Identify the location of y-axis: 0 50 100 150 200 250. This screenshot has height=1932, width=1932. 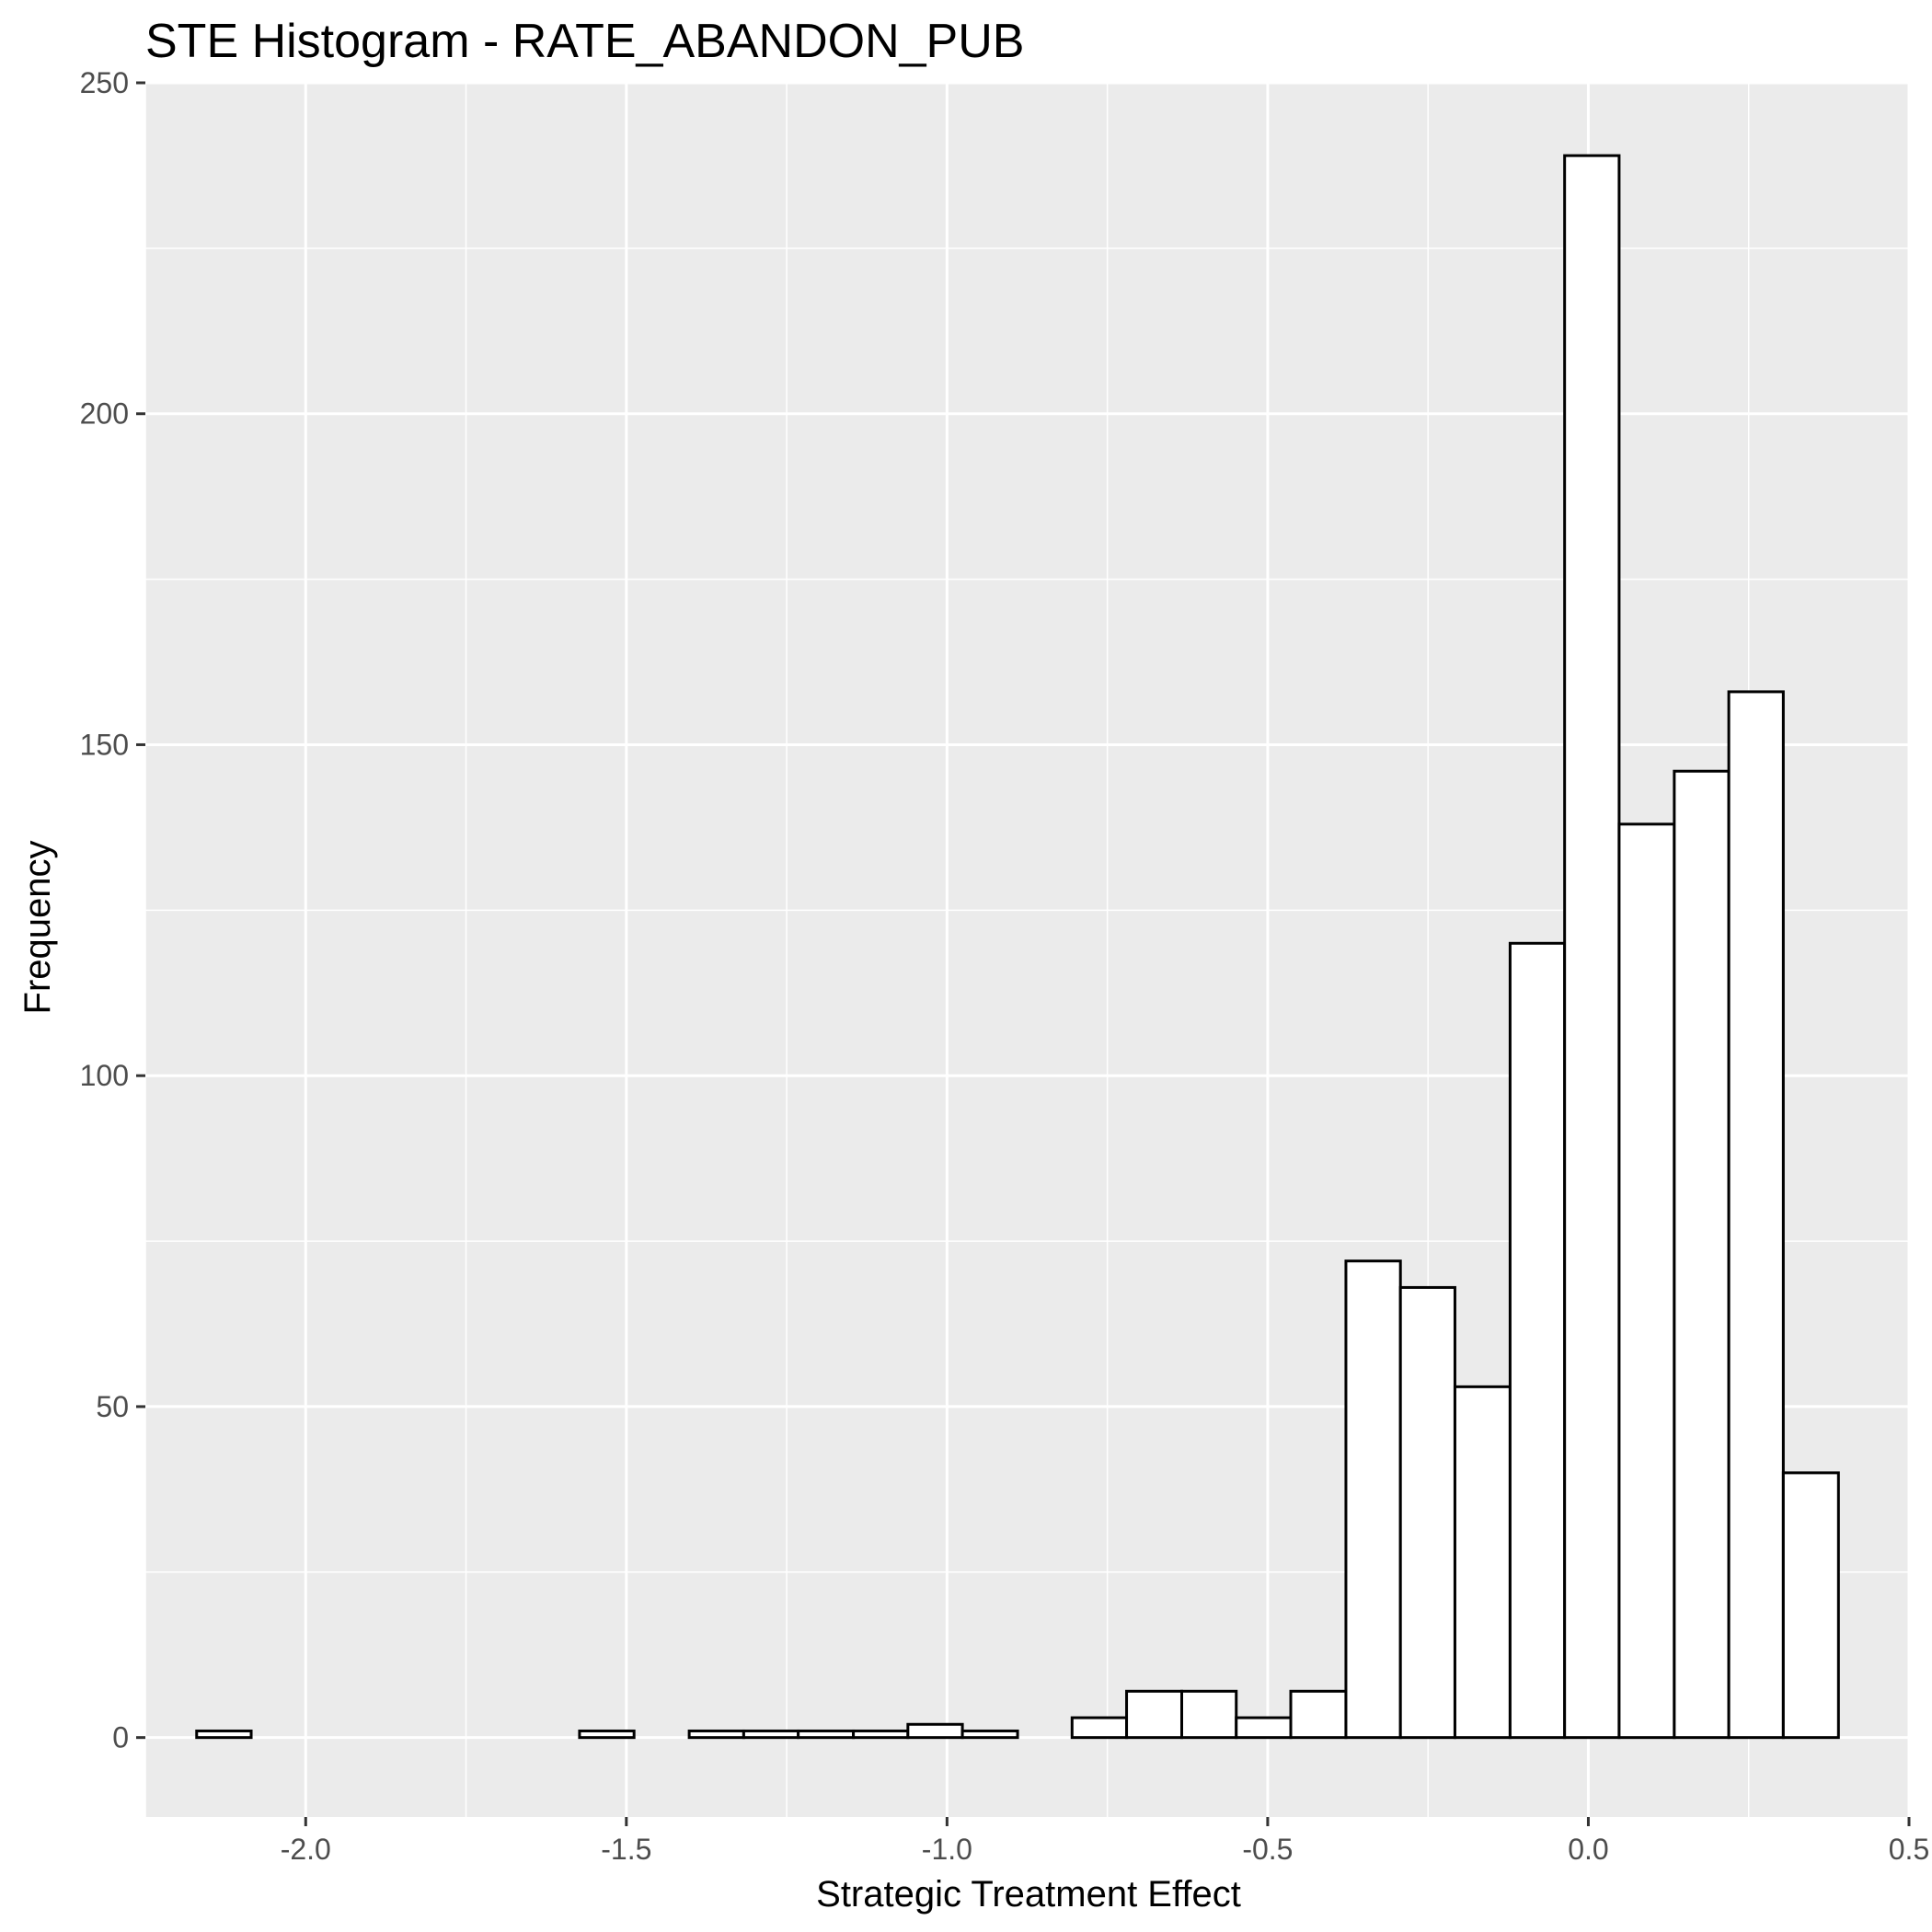
(112, 910).